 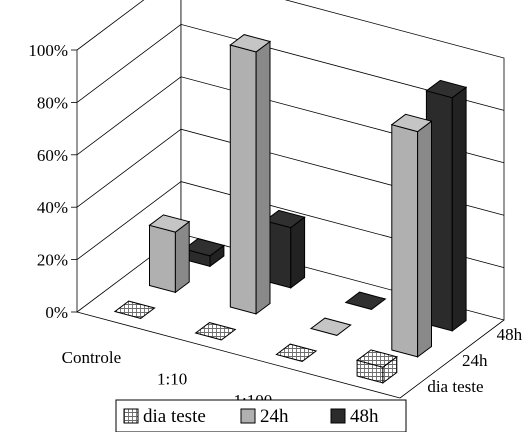 I want to click on y-tick-label: 60%, so click(x=52, y=155).